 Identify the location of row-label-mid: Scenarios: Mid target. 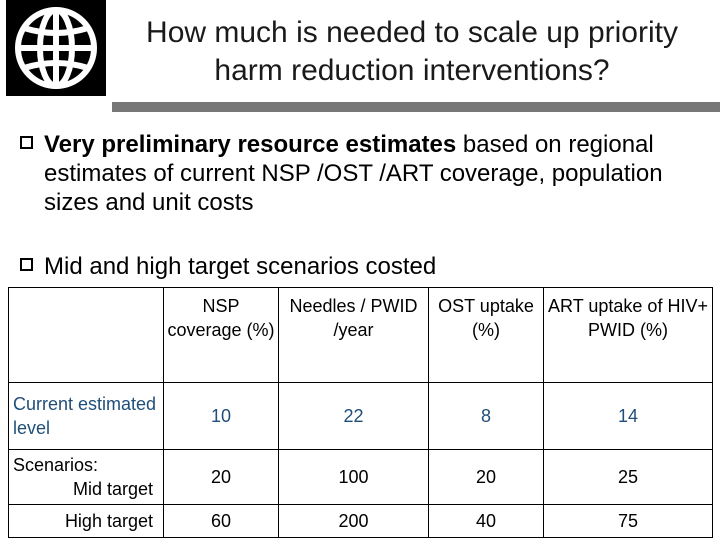
(86, 477).